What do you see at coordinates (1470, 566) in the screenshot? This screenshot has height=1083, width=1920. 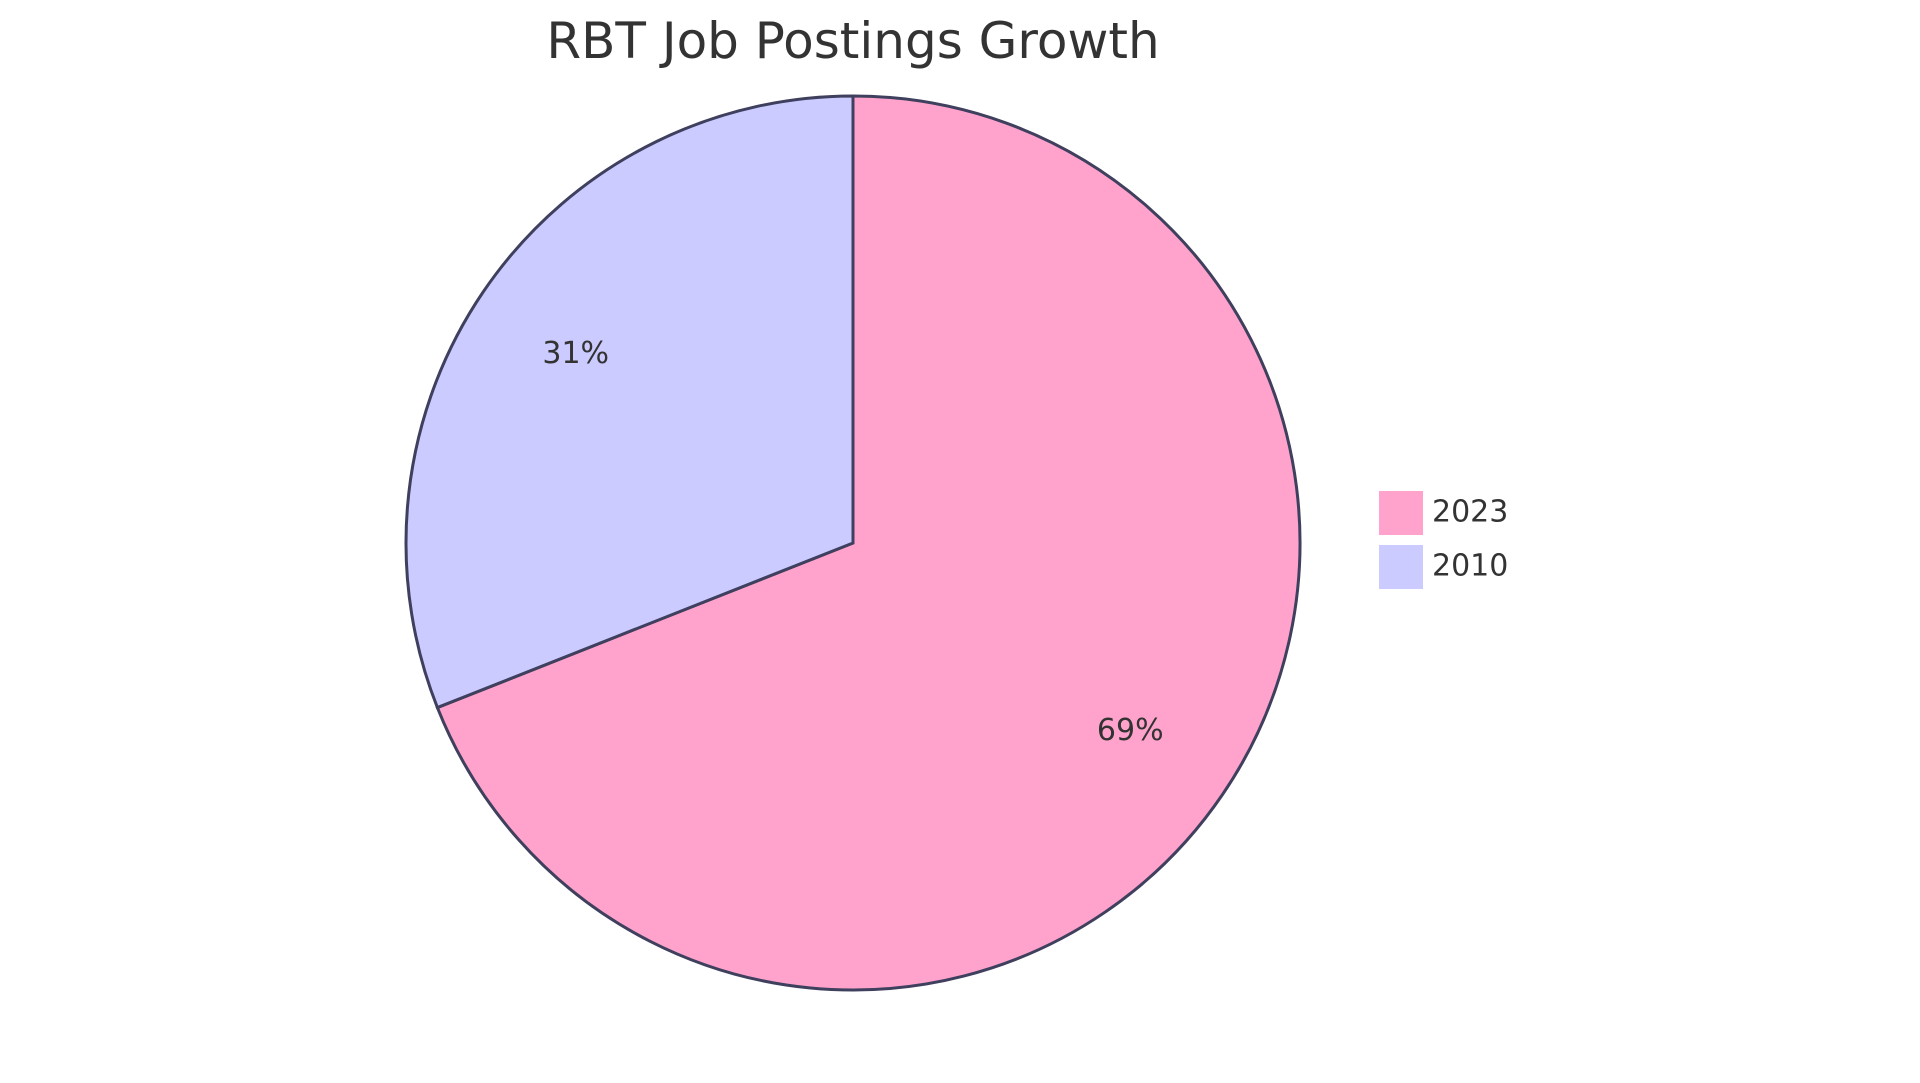 I see `legend-label-2010: 2010` at bounding box center [1470, 566].